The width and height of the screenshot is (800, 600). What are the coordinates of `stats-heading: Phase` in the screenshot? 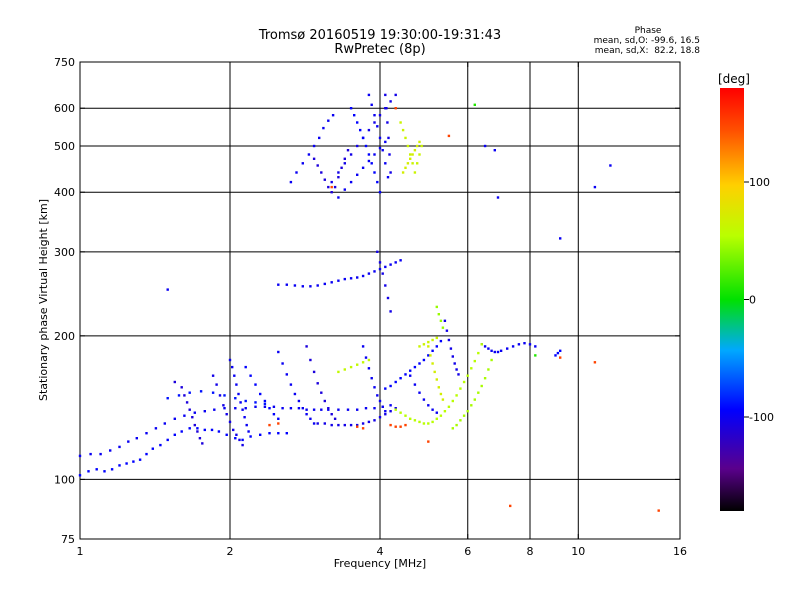 It's located at (648, 31).